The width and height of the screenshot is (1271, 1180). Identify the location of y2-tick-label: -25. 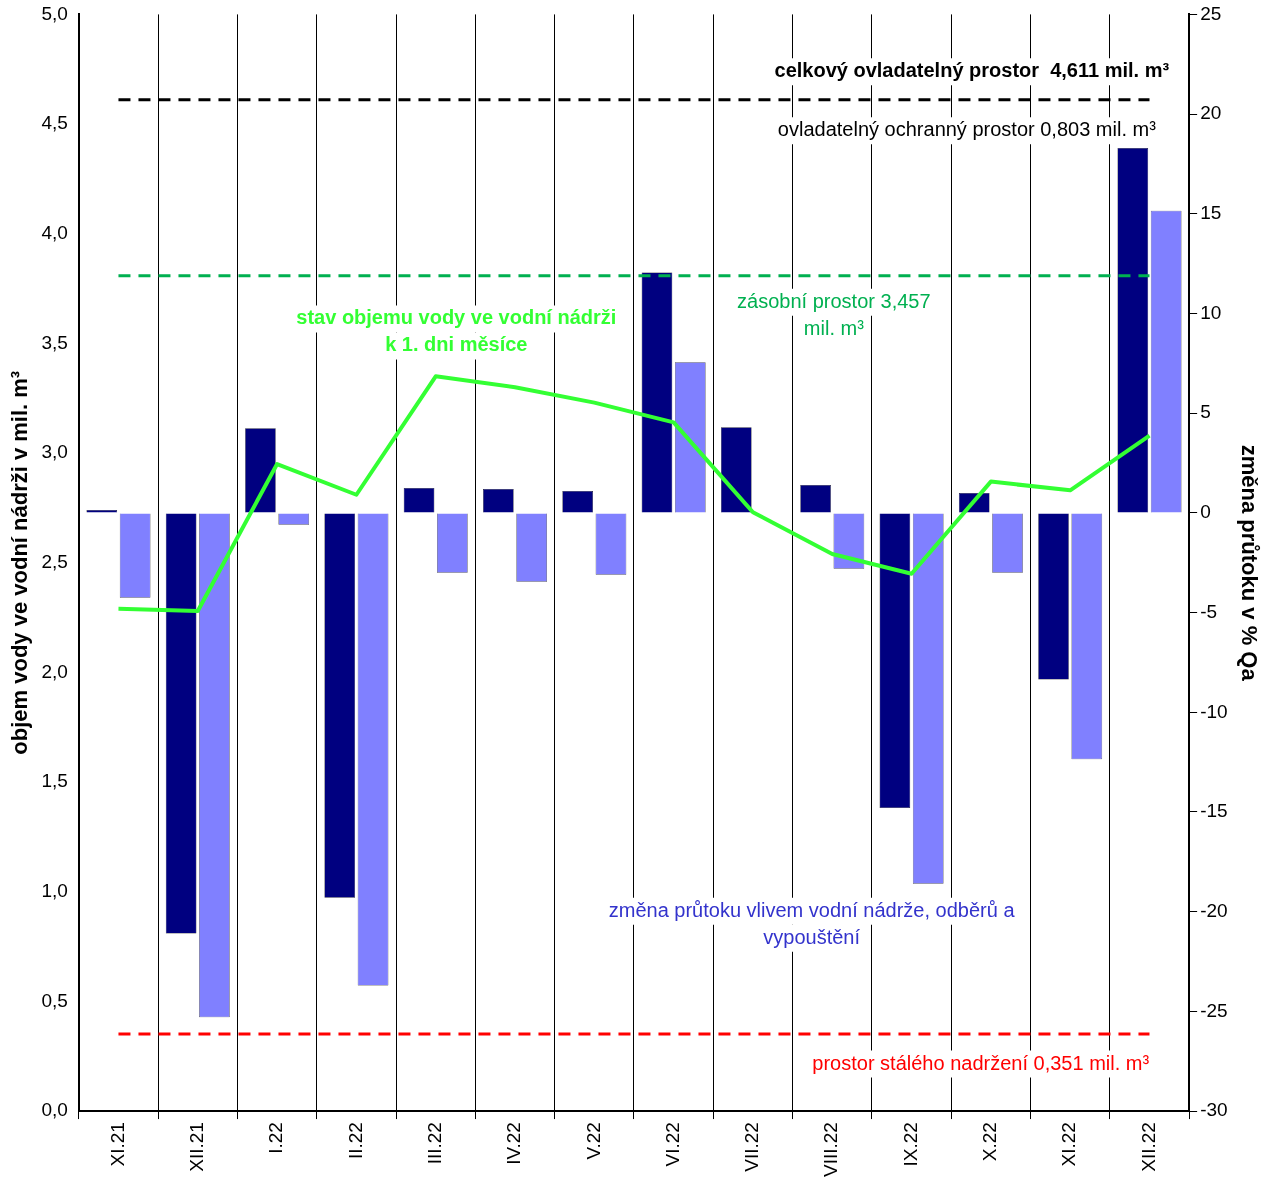
(1214, 1010).